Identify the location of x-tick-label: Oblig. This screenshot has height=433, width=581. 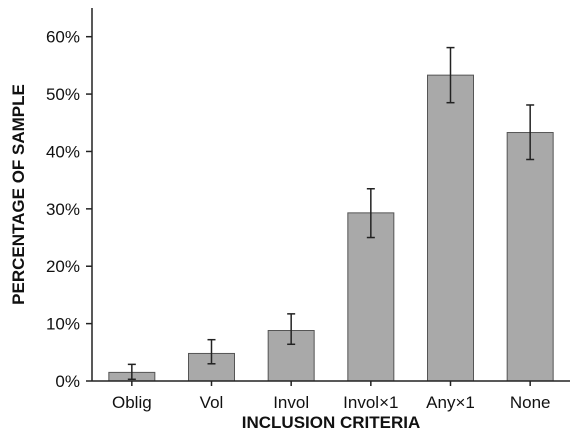
(132, 402).